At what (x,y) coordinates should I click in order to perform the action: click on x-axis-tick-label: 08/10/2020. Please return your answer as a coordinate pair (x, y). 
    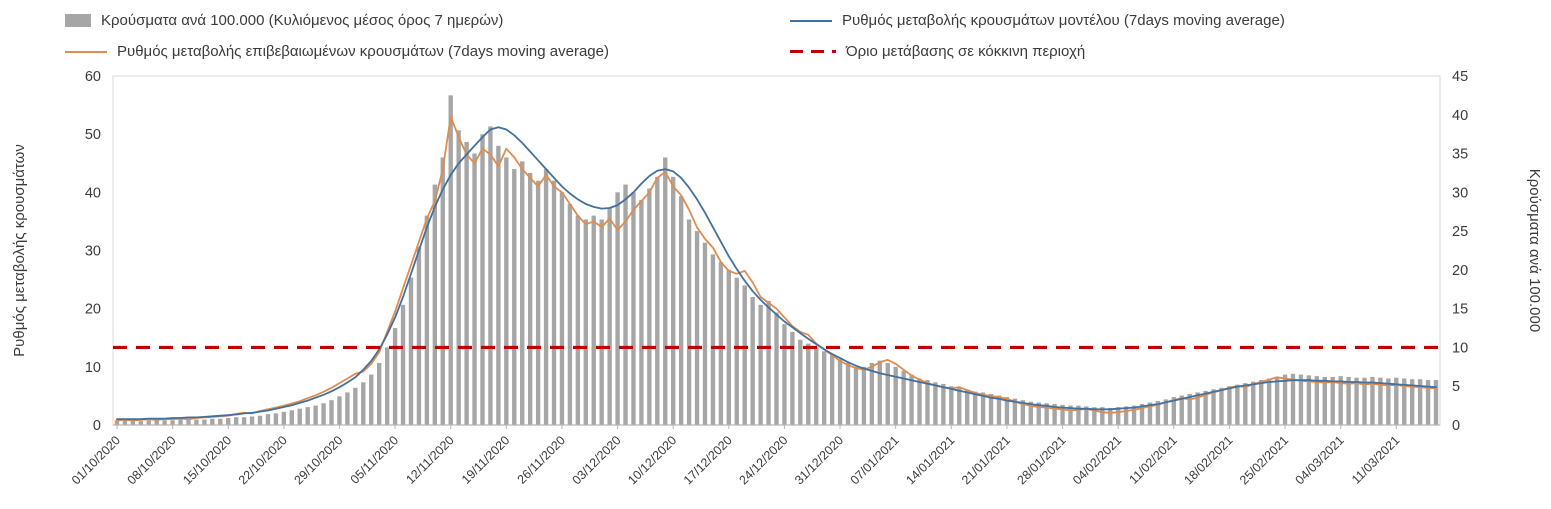
    Looking at the image, I should click on (152, 460).